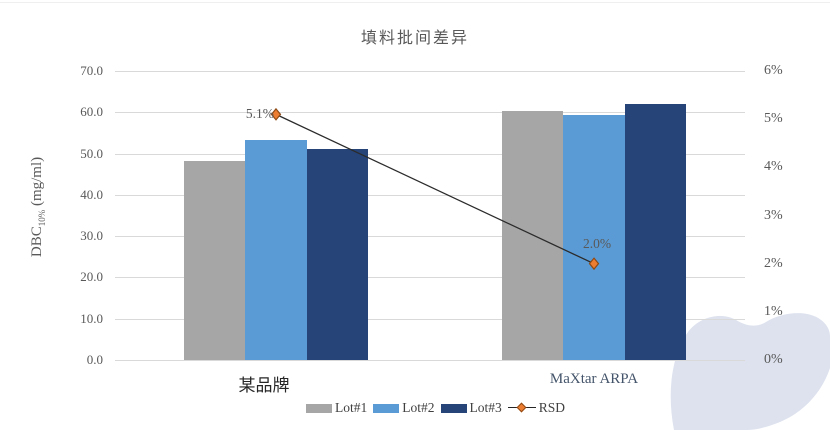 This screenshot has height=430, width=830. I want to click on left-axis-tick: 60.0, so click(91, 112).